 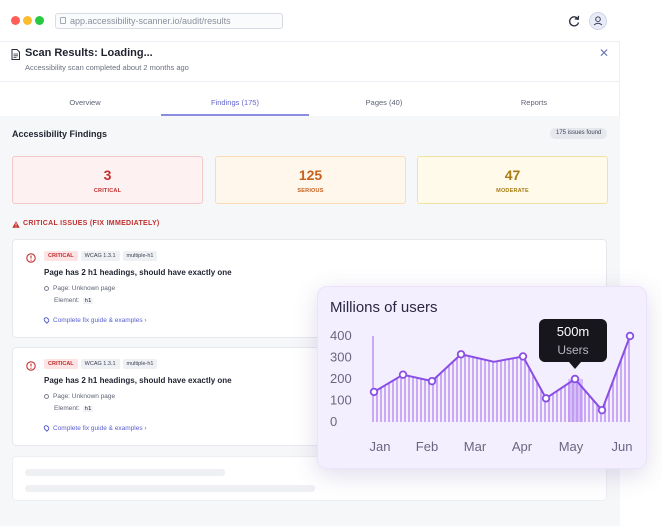 I want to click on close-icon: ✕, so click(x=604, y=53).